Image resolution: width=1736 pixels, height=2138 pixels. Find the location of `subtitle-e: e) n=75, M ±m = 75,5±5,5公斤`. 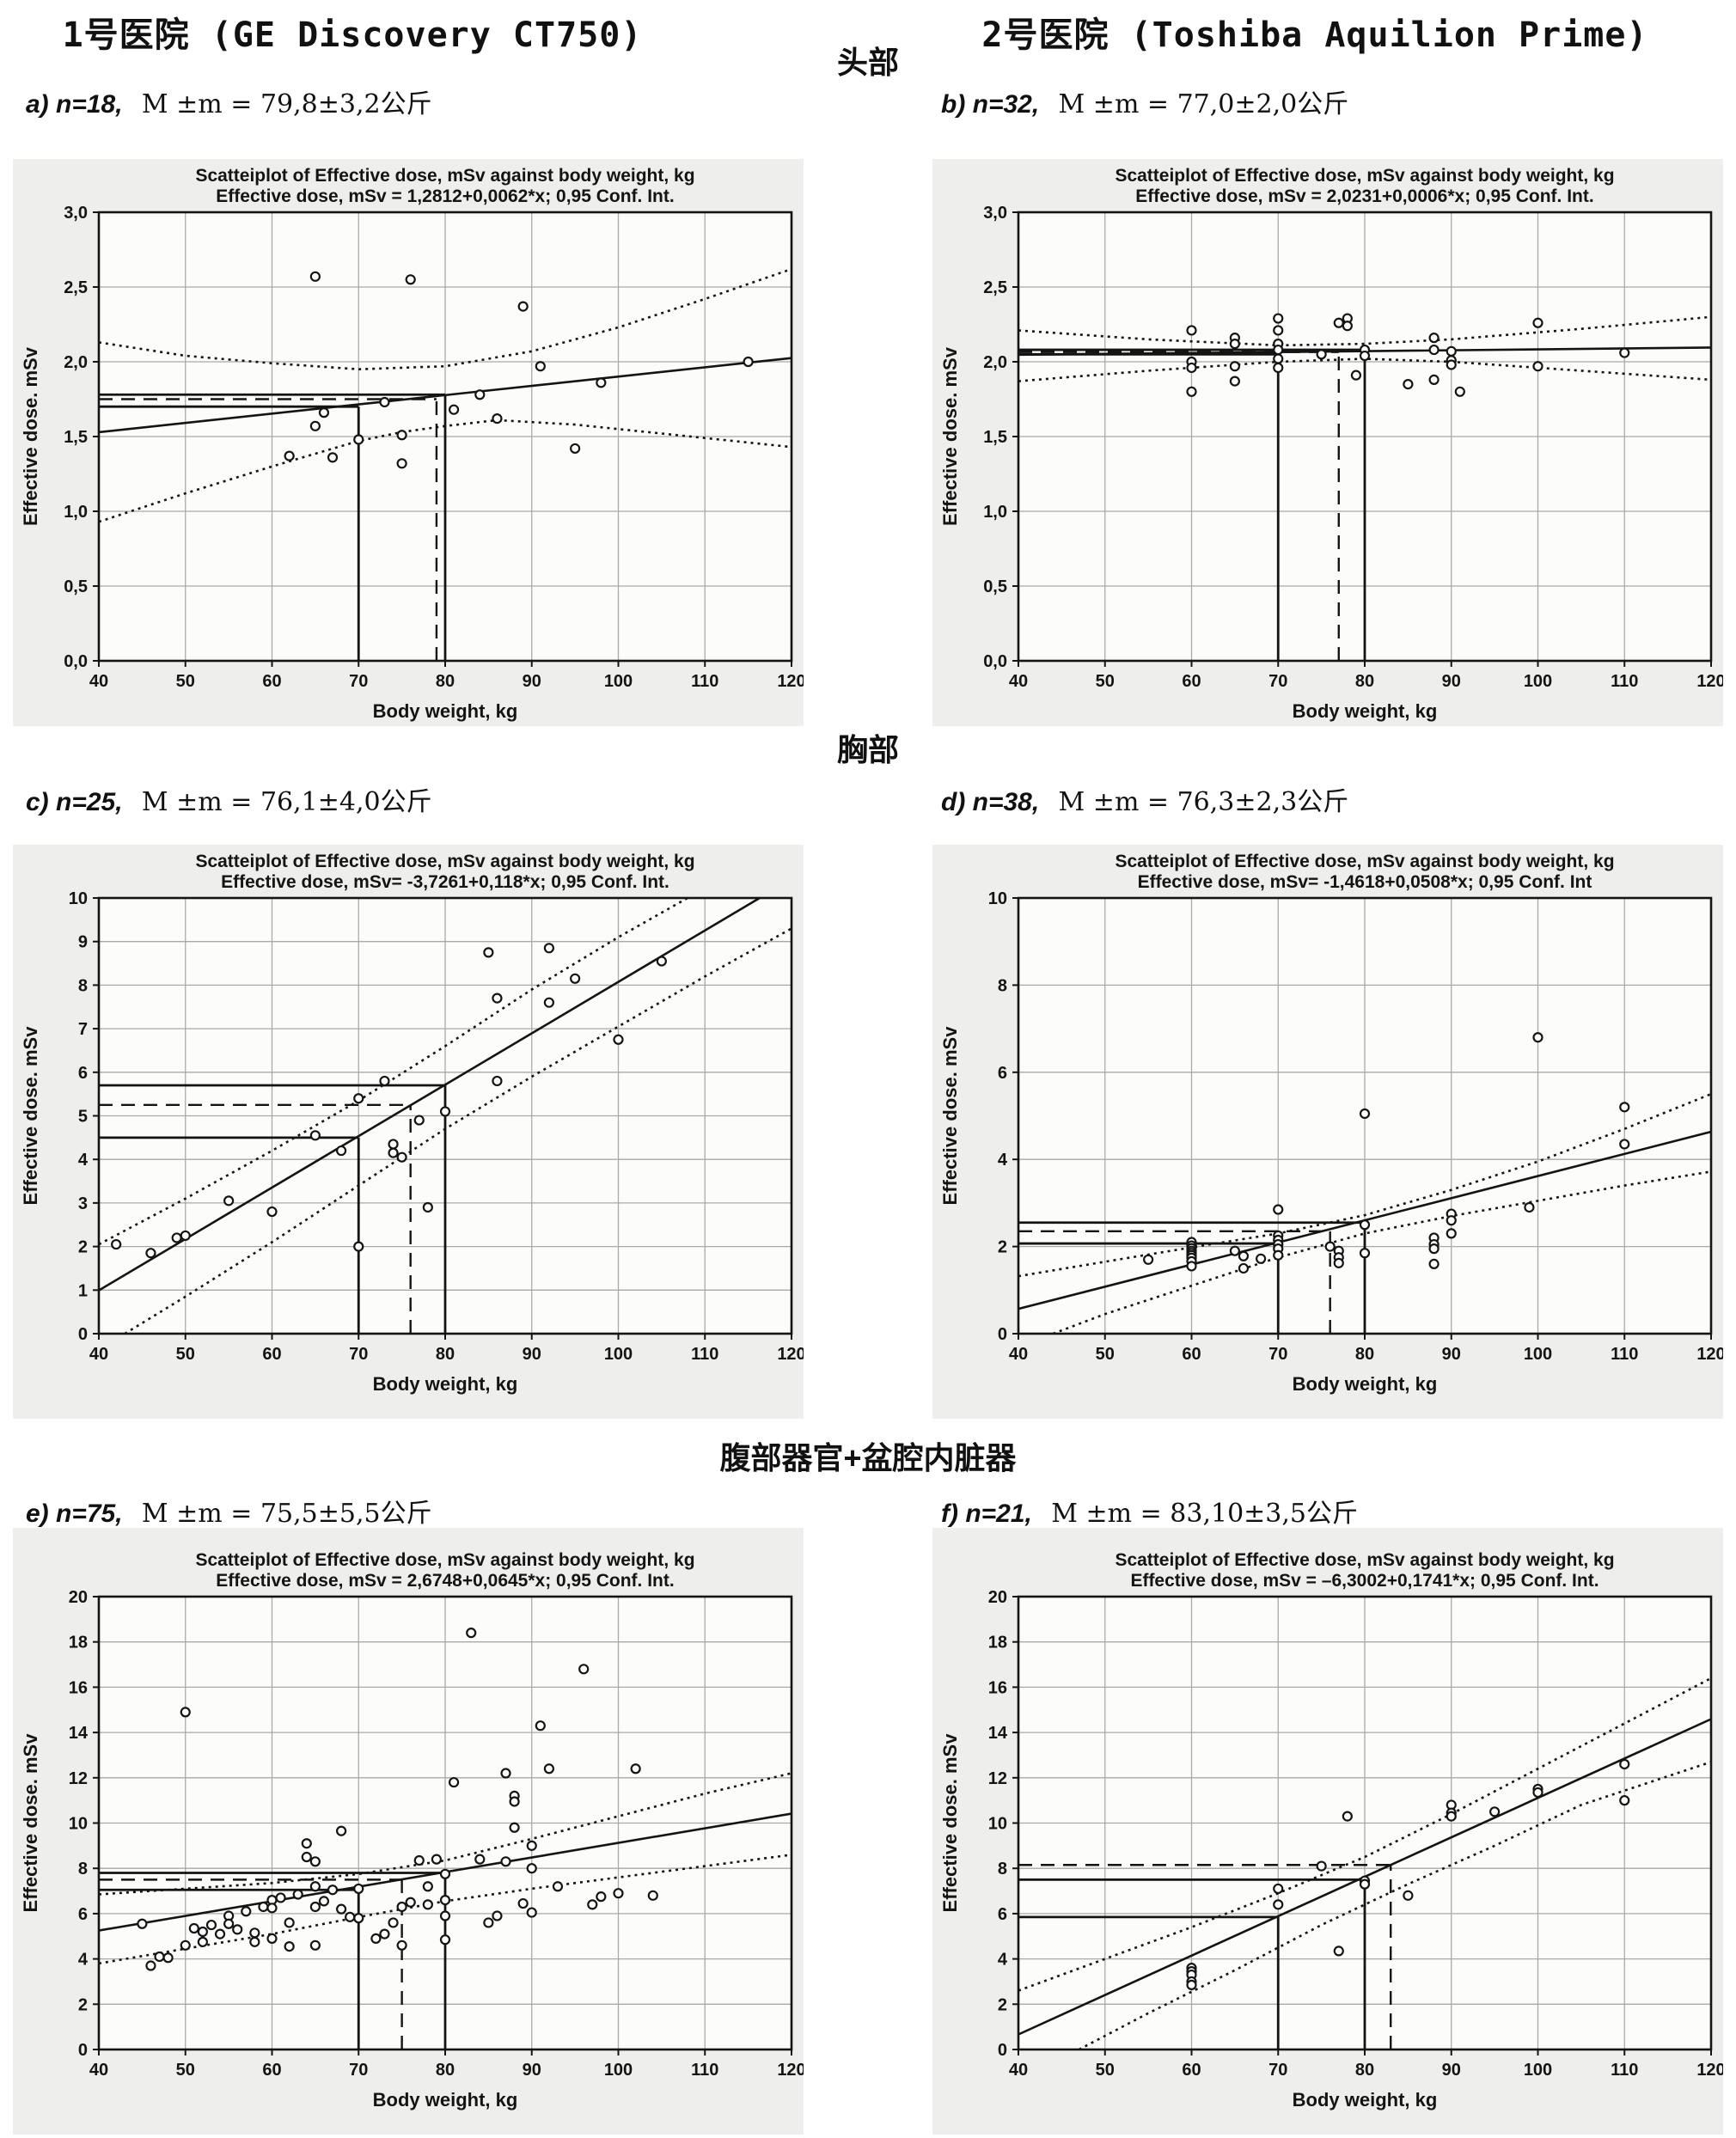

subtitle-e: e) n=75, M ±m = 75,5±5,5公斤 is located at coordinates (229, 1511).